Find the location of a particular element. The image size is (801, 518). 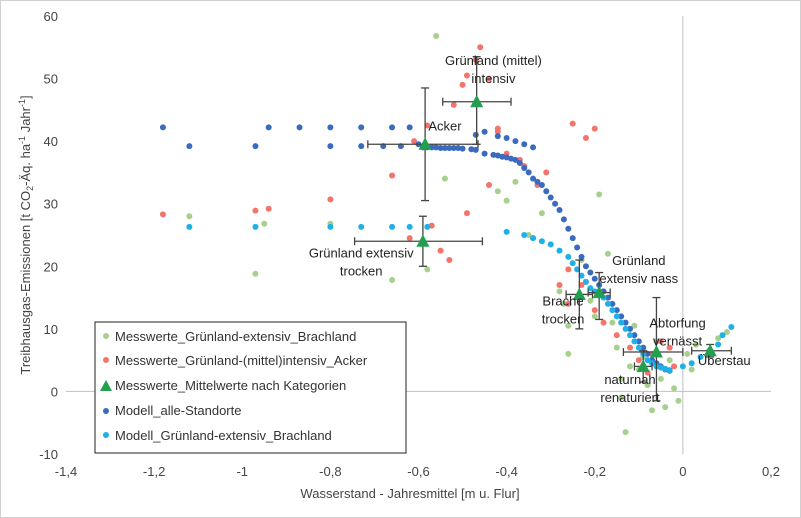

x-tick-label: -1,4 is located at coordinates (66, 471).